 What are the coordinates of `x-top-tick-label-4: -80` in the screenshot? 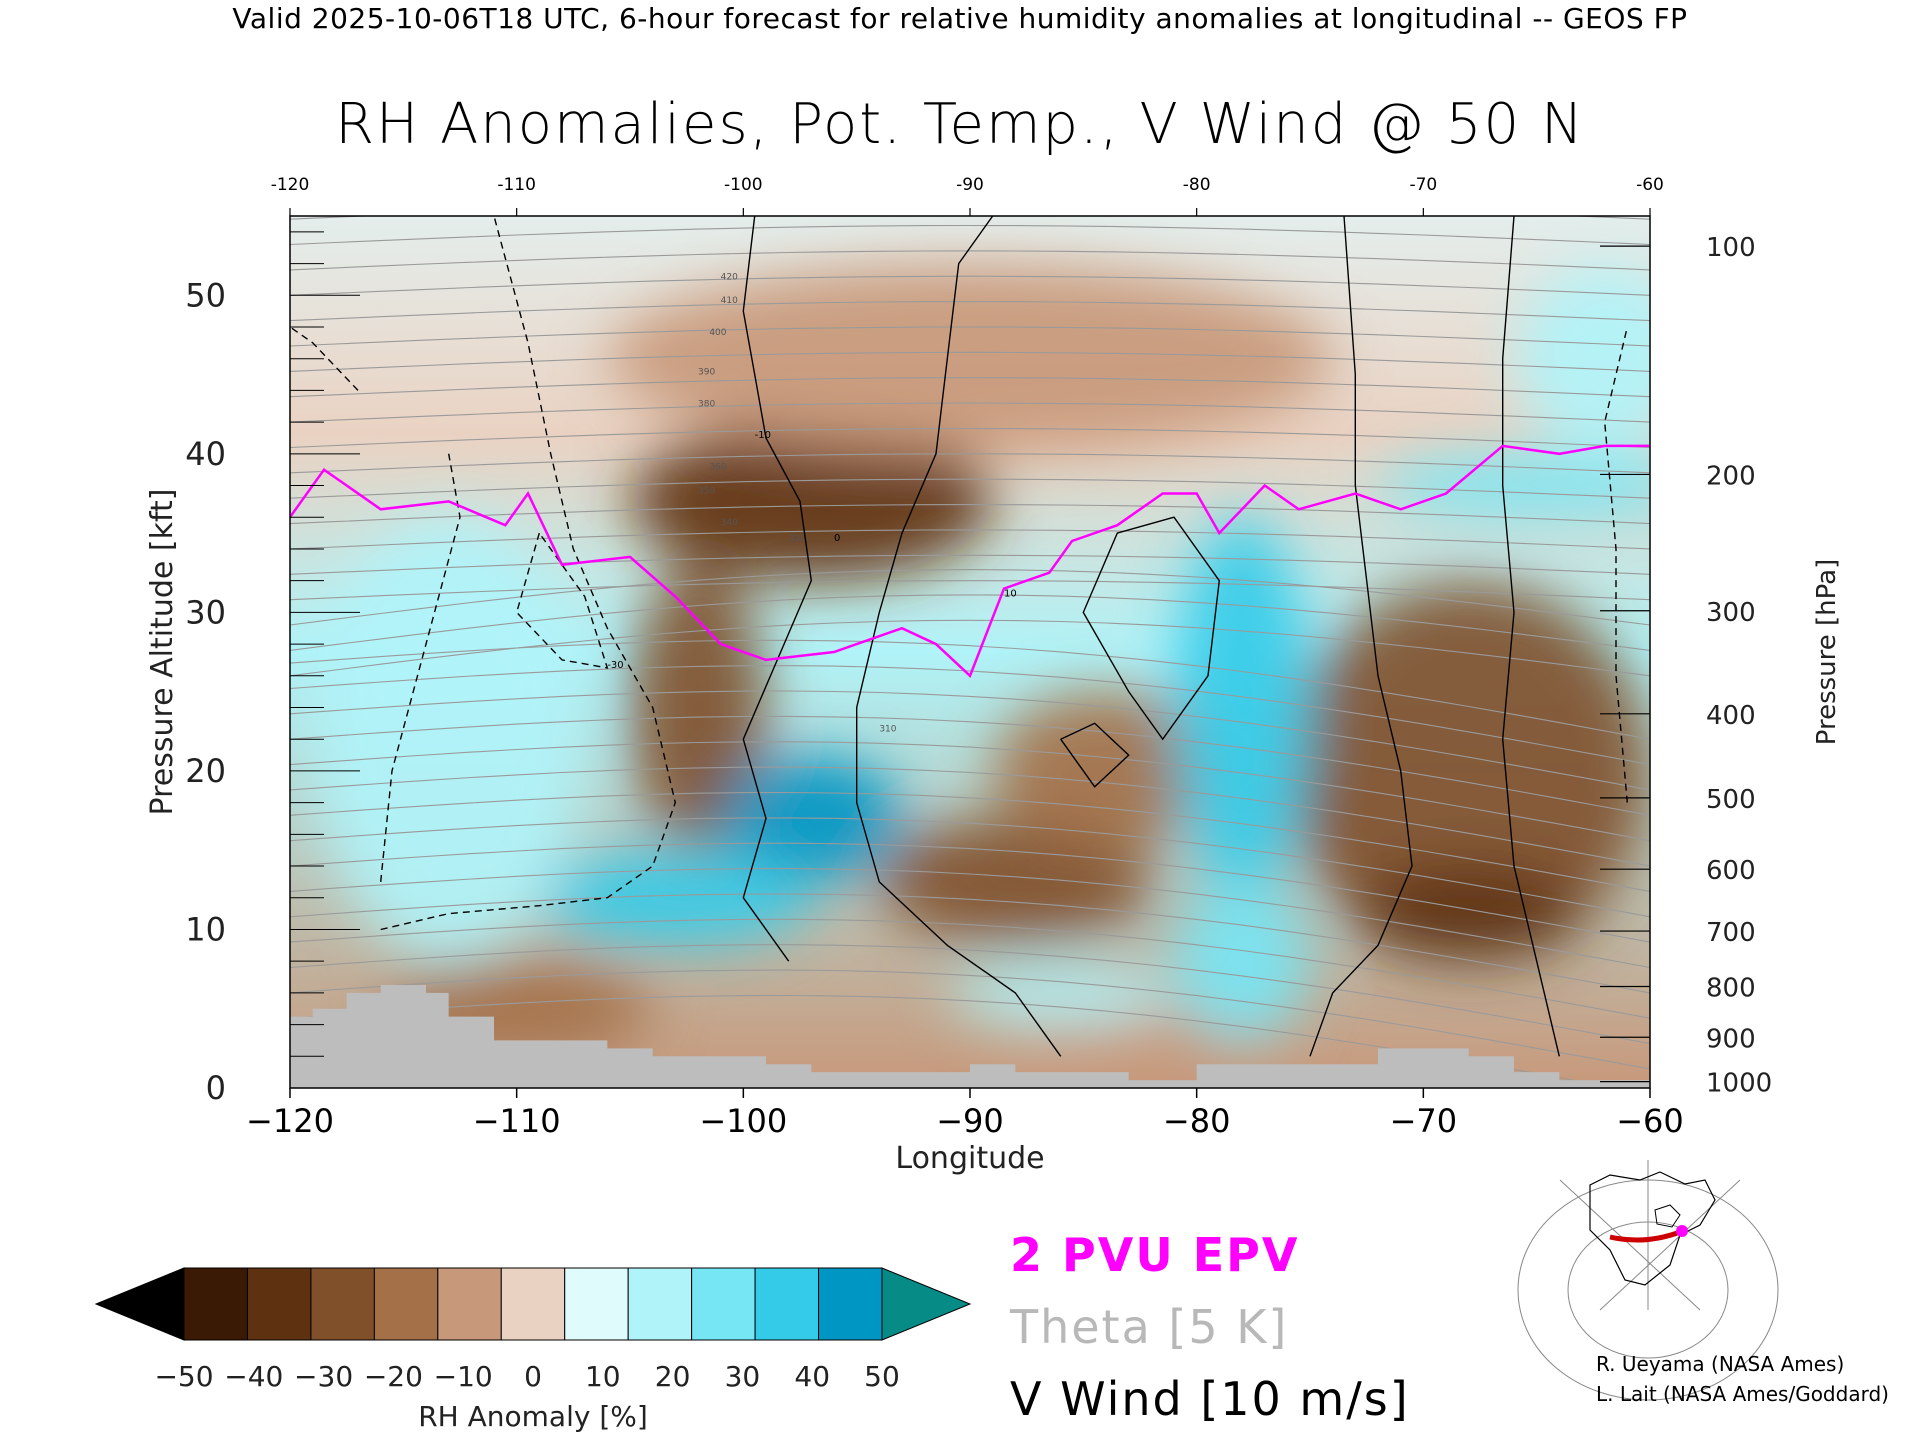 It's located at (1197, 185).